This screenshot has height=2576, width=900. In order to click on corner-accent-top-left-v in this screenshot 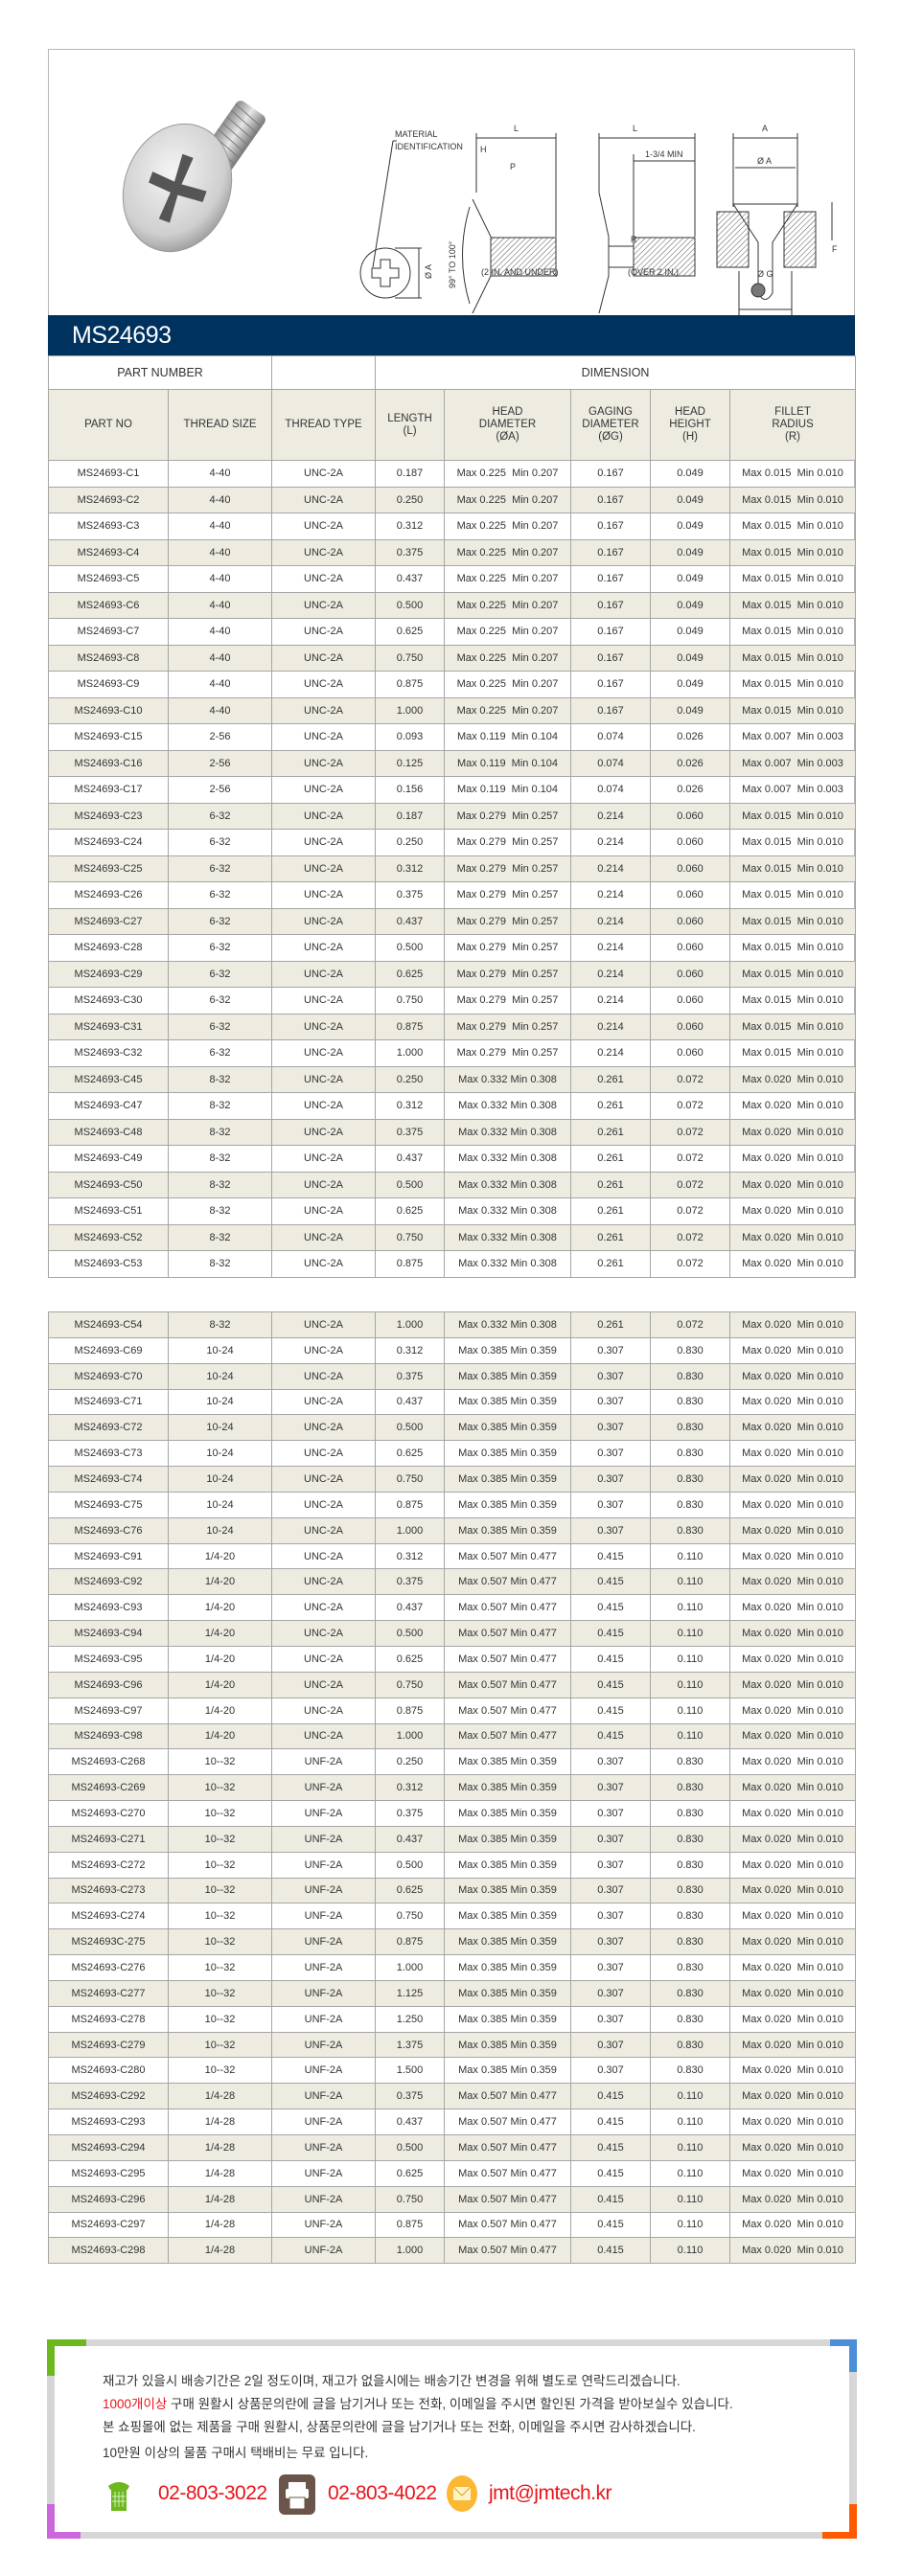, I will do `click(51, 2358)`.